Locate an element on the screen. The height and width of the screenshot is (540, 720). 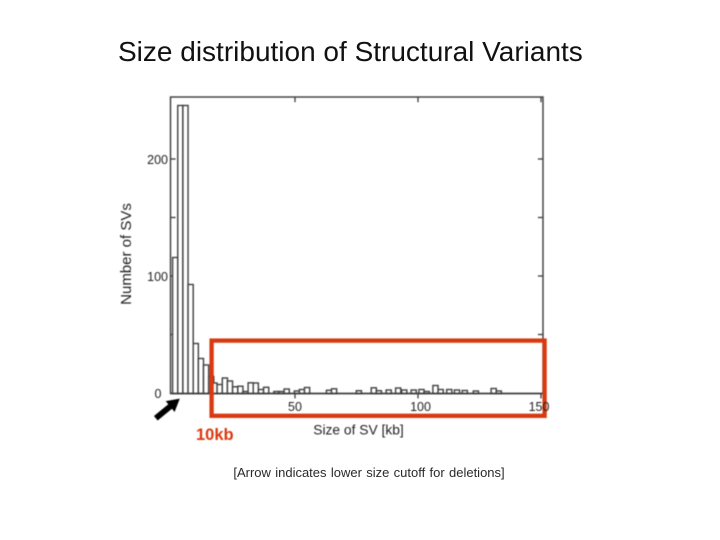
svg-text: 10kb is located at coordinates (215, 435).